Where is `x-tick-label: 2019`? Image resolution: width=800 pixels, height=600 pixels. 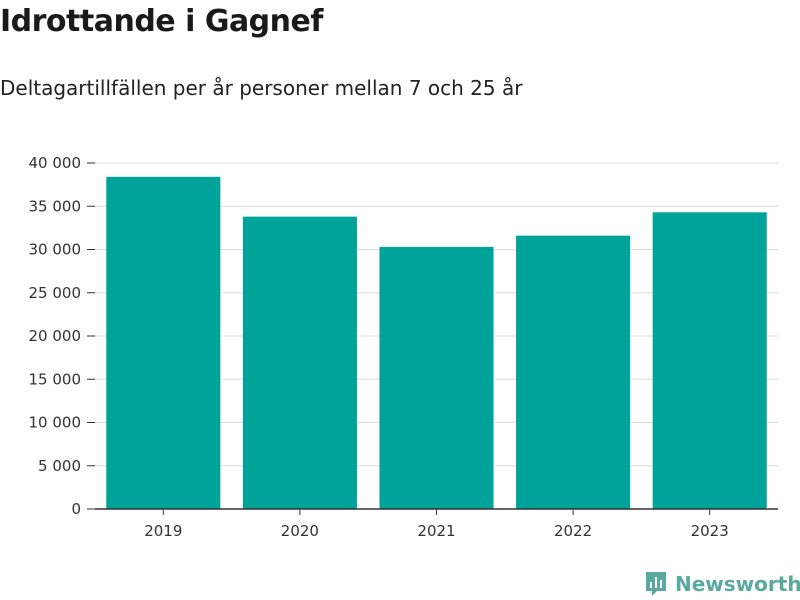
x-tick-label: 2019 is located at coordinates (163, 531).